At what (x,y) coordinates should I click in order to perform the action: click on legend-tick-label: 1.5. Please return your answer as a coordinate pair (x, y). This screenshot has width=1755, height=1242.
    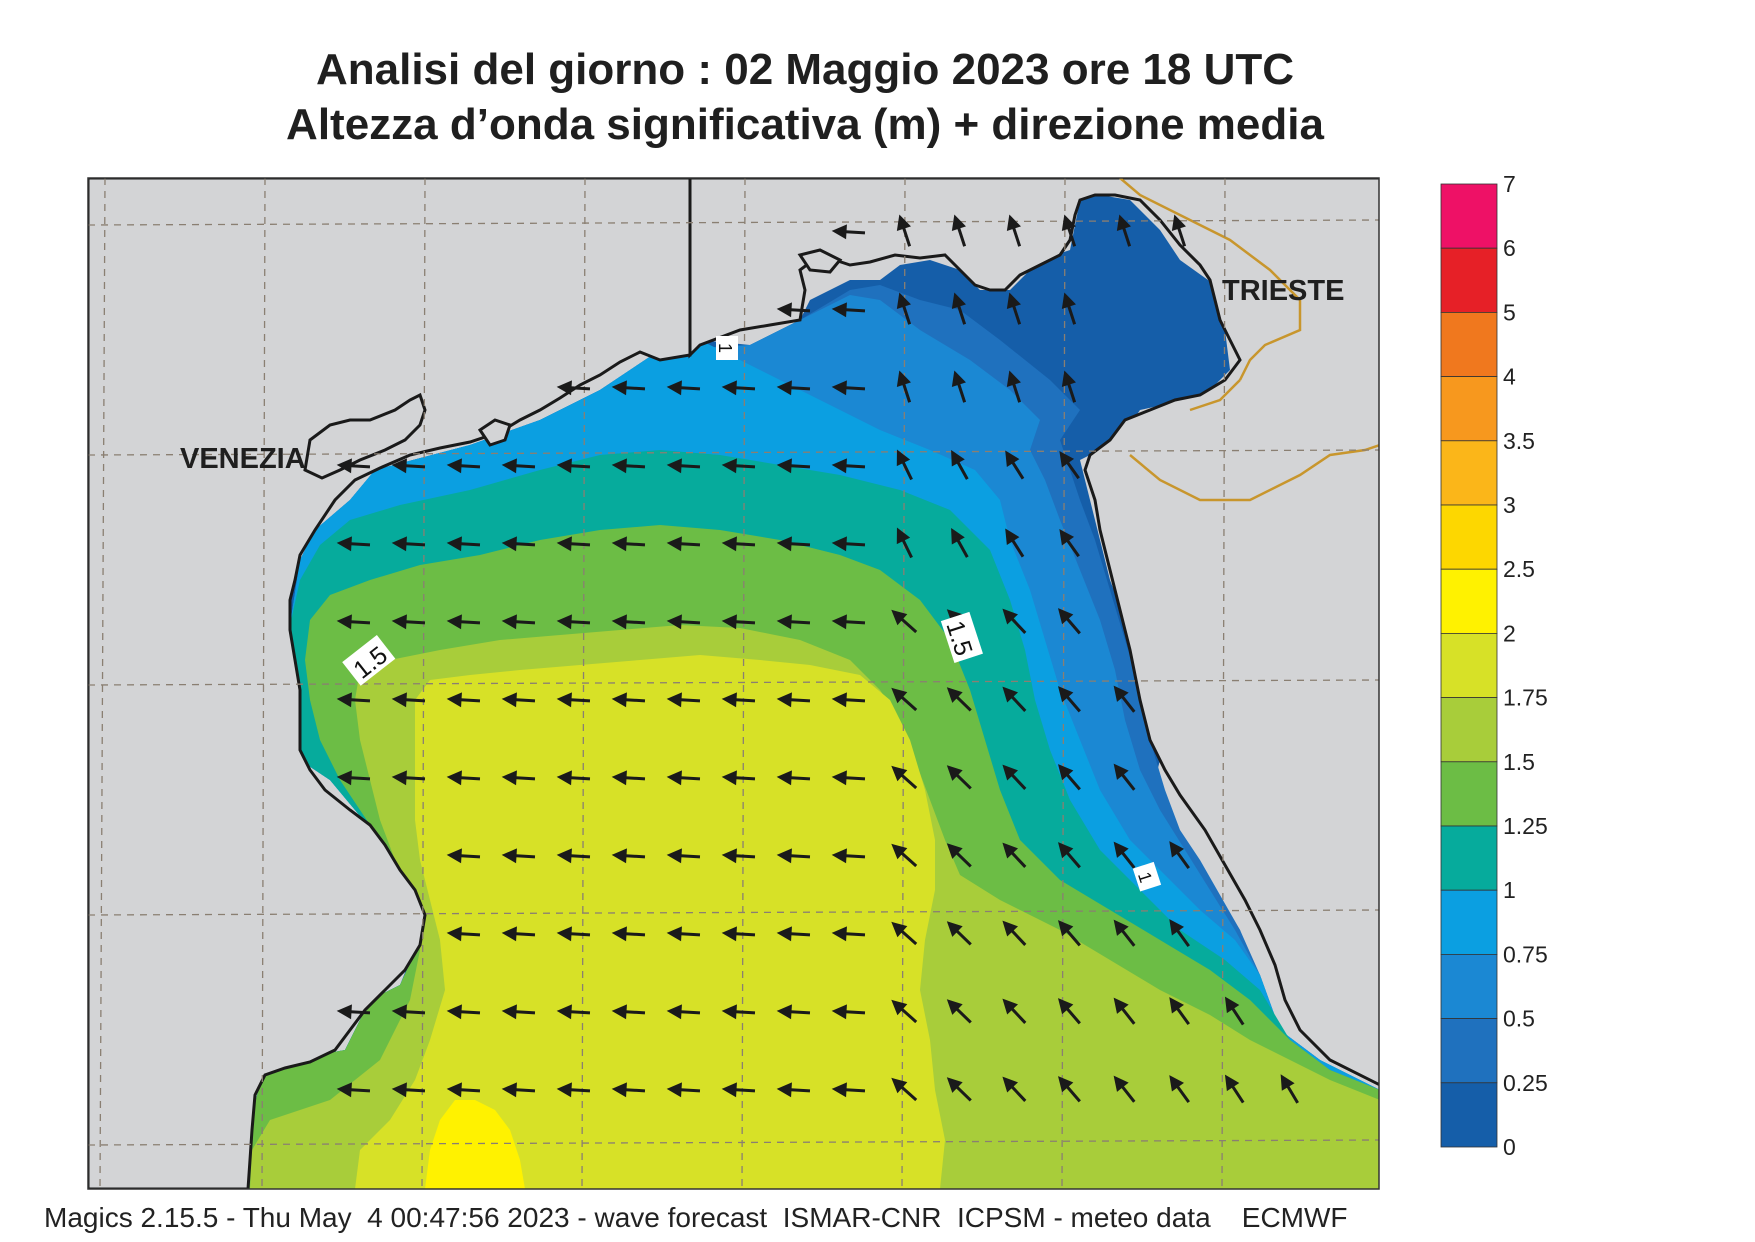
    Looking at the image, I should click on (1519, 762).